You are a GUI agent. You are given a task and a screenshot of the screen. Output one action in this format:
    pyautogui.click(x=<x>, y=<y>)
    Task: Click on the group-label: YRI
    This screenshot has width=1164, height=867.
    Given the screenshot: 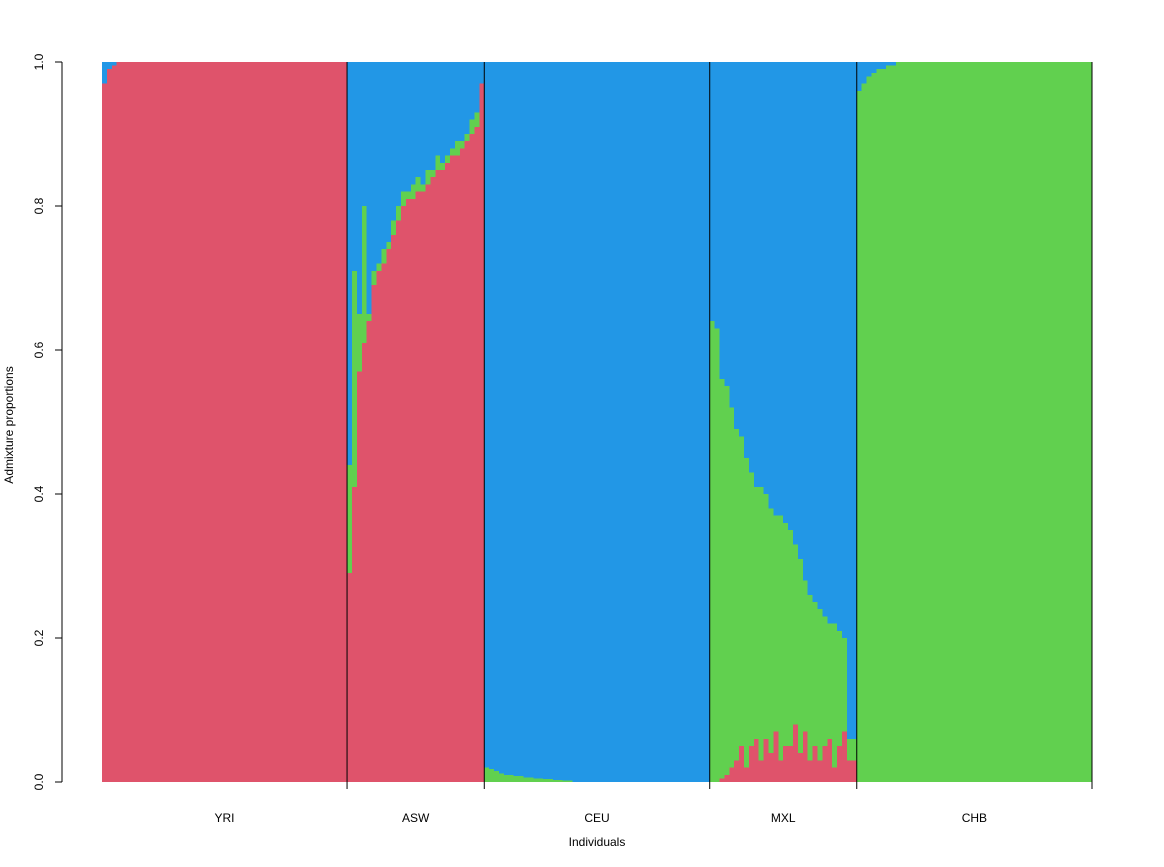 What is the action you would take?
    pyautogui.click(x=225, y=818)
    